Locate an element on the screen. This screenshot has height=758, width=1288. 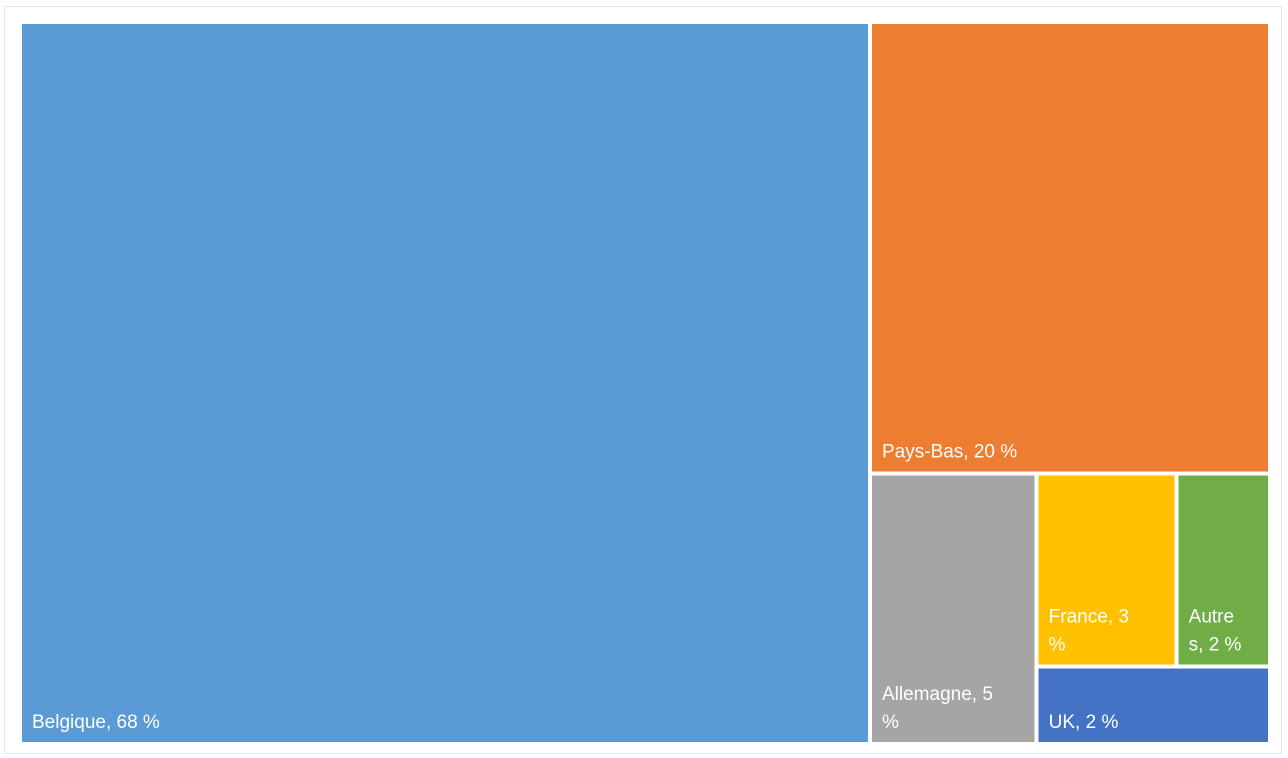
tile-rect-autres is located at coordinates (1223, 570).